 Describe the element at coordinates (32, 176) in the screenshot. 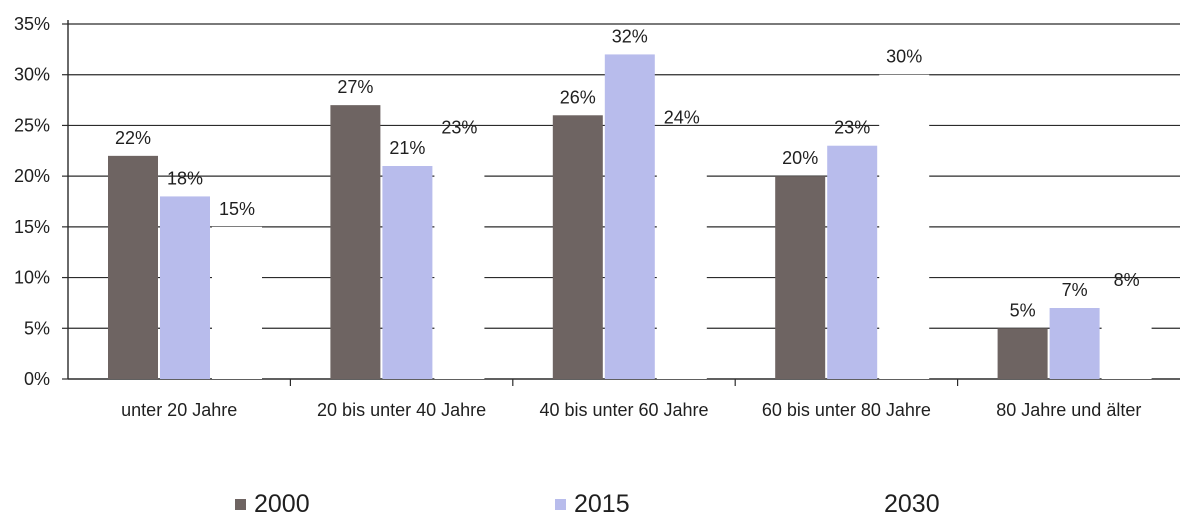

I see `y-tick-label: 20%` at that location.